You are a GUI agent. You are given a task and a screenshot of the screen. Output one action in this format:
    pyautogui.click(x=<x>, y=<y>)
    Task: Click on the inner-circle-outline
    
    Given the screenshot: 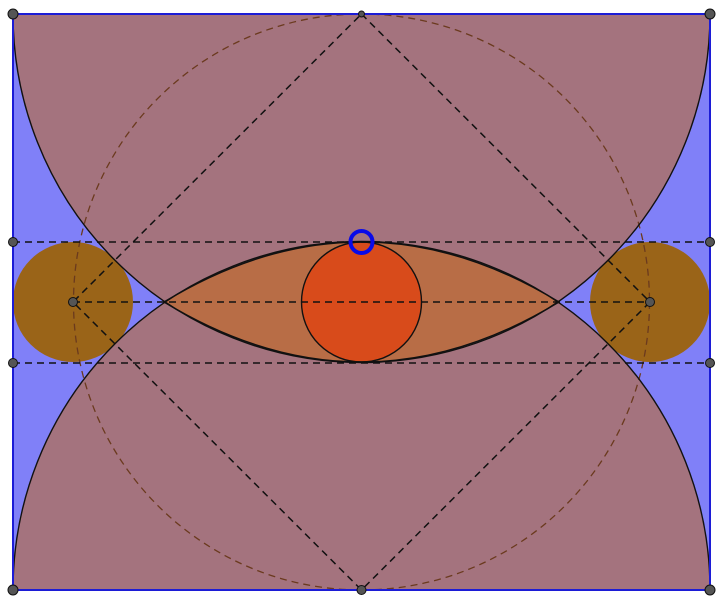 What is the action you would take?
    pyautogui.click(x=361, y=302)
    